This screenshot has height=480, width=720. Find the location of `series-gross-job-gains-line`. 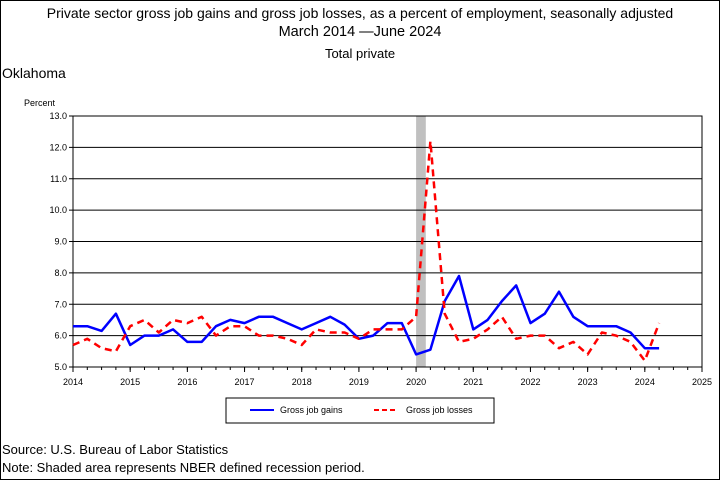

series-gross-job-gains-line is located at coordinates (366, 315).